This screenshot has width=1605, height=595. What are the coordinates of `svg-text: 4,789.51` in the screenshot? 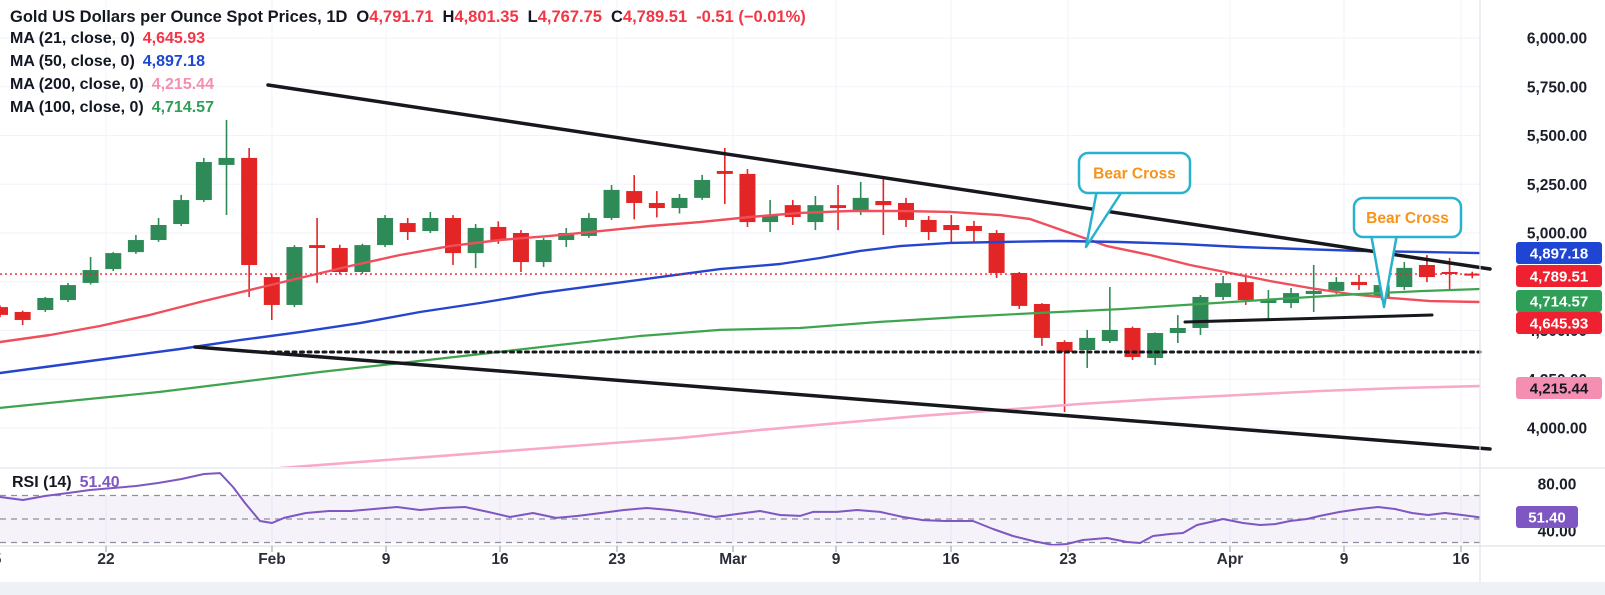 It's located at (1559, 277).